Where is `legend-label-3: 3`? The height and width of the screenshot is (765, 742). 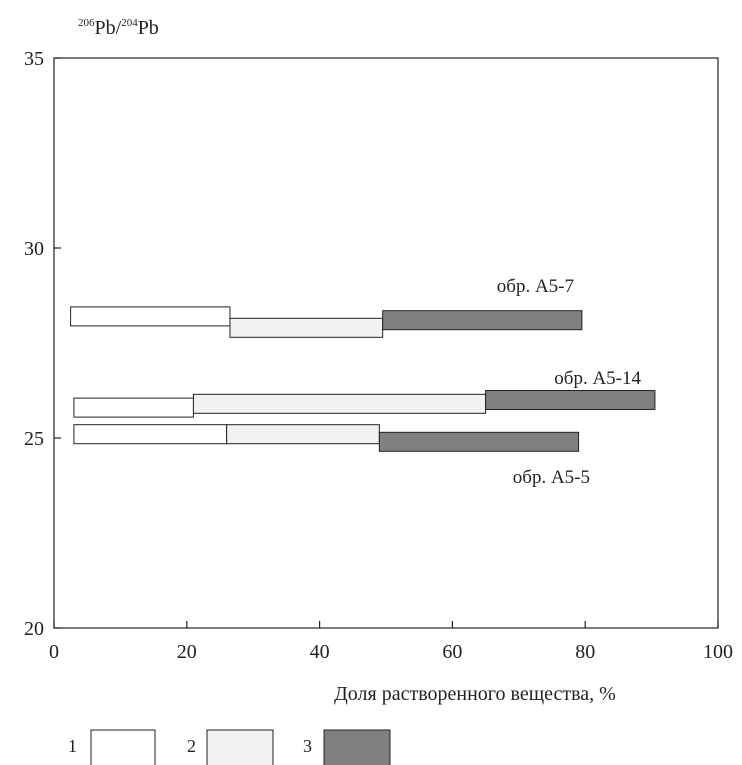
legend-label-3: 3 is located at coordinates (307, 746).